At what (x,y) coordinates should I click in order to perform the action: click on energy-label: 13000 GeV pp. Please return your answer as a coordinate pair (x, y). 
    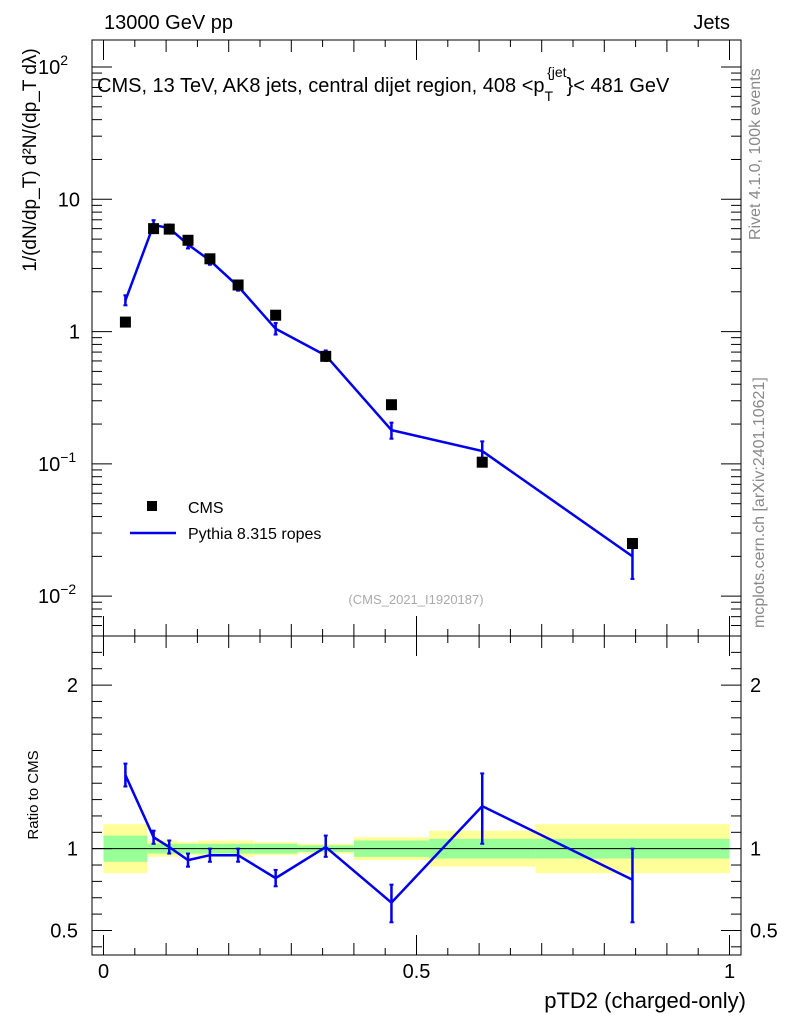
    Looking at the image, I should click on (168, 23).